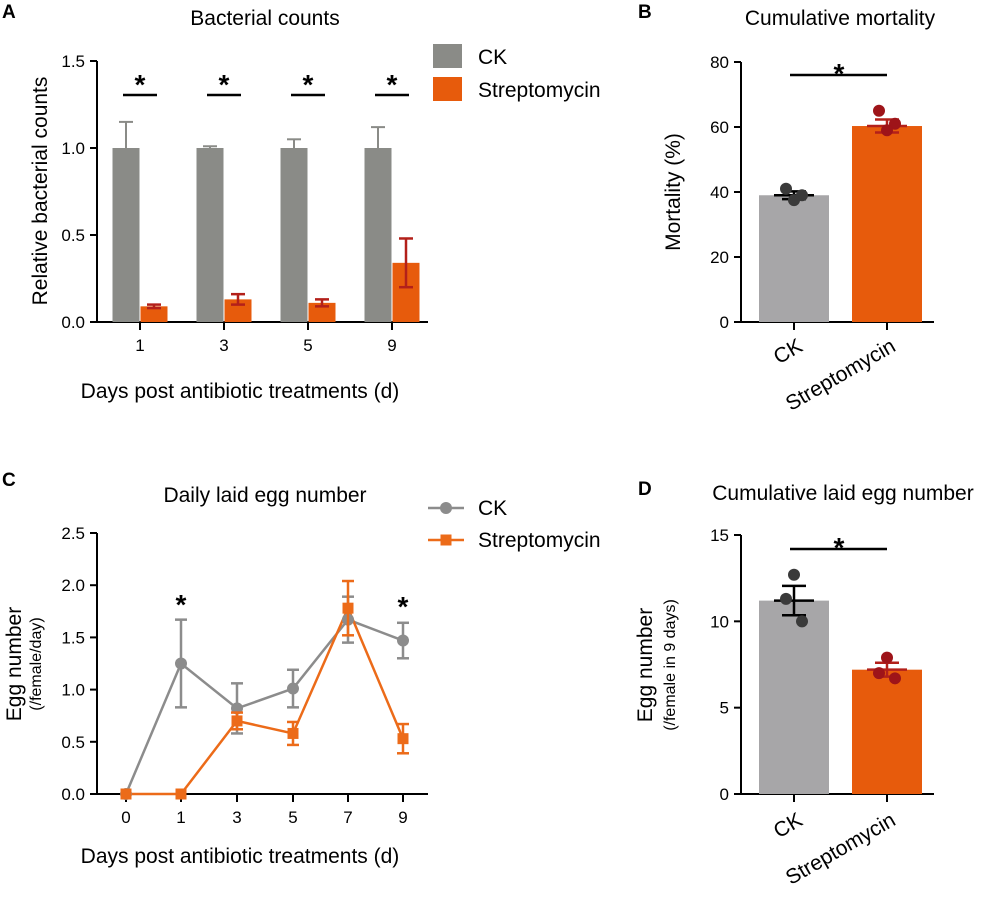 The width and height of the screenshot is (1000, 903). Describe the element at coordinates (73, 533) in the screenshot. I see `chart-c-ytick-label: 2.5` at that location.